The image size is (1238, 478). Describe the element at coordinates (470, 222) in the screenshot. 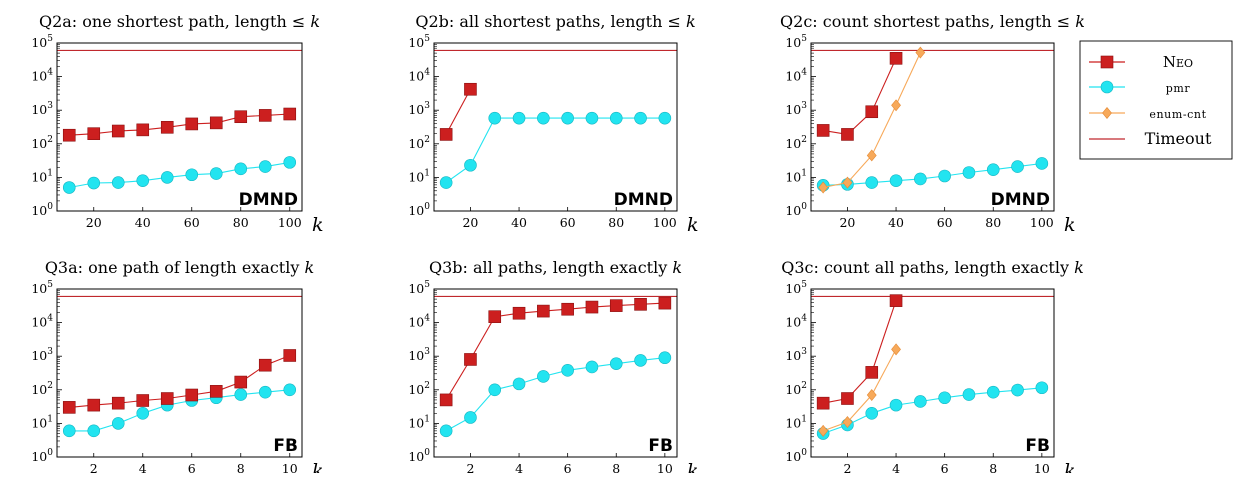

I see `x-tick-label: 20` at that location.